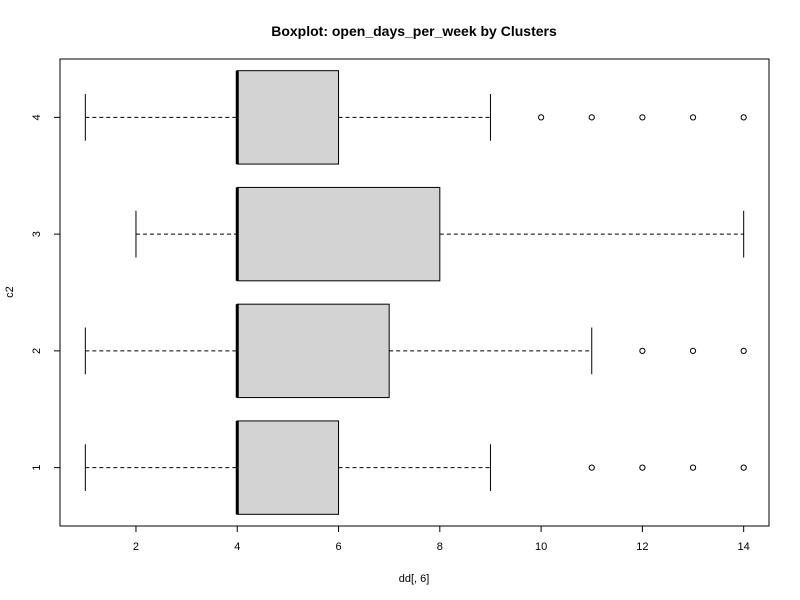  I want to click on y-tick-label: 2, so click(37, 351).